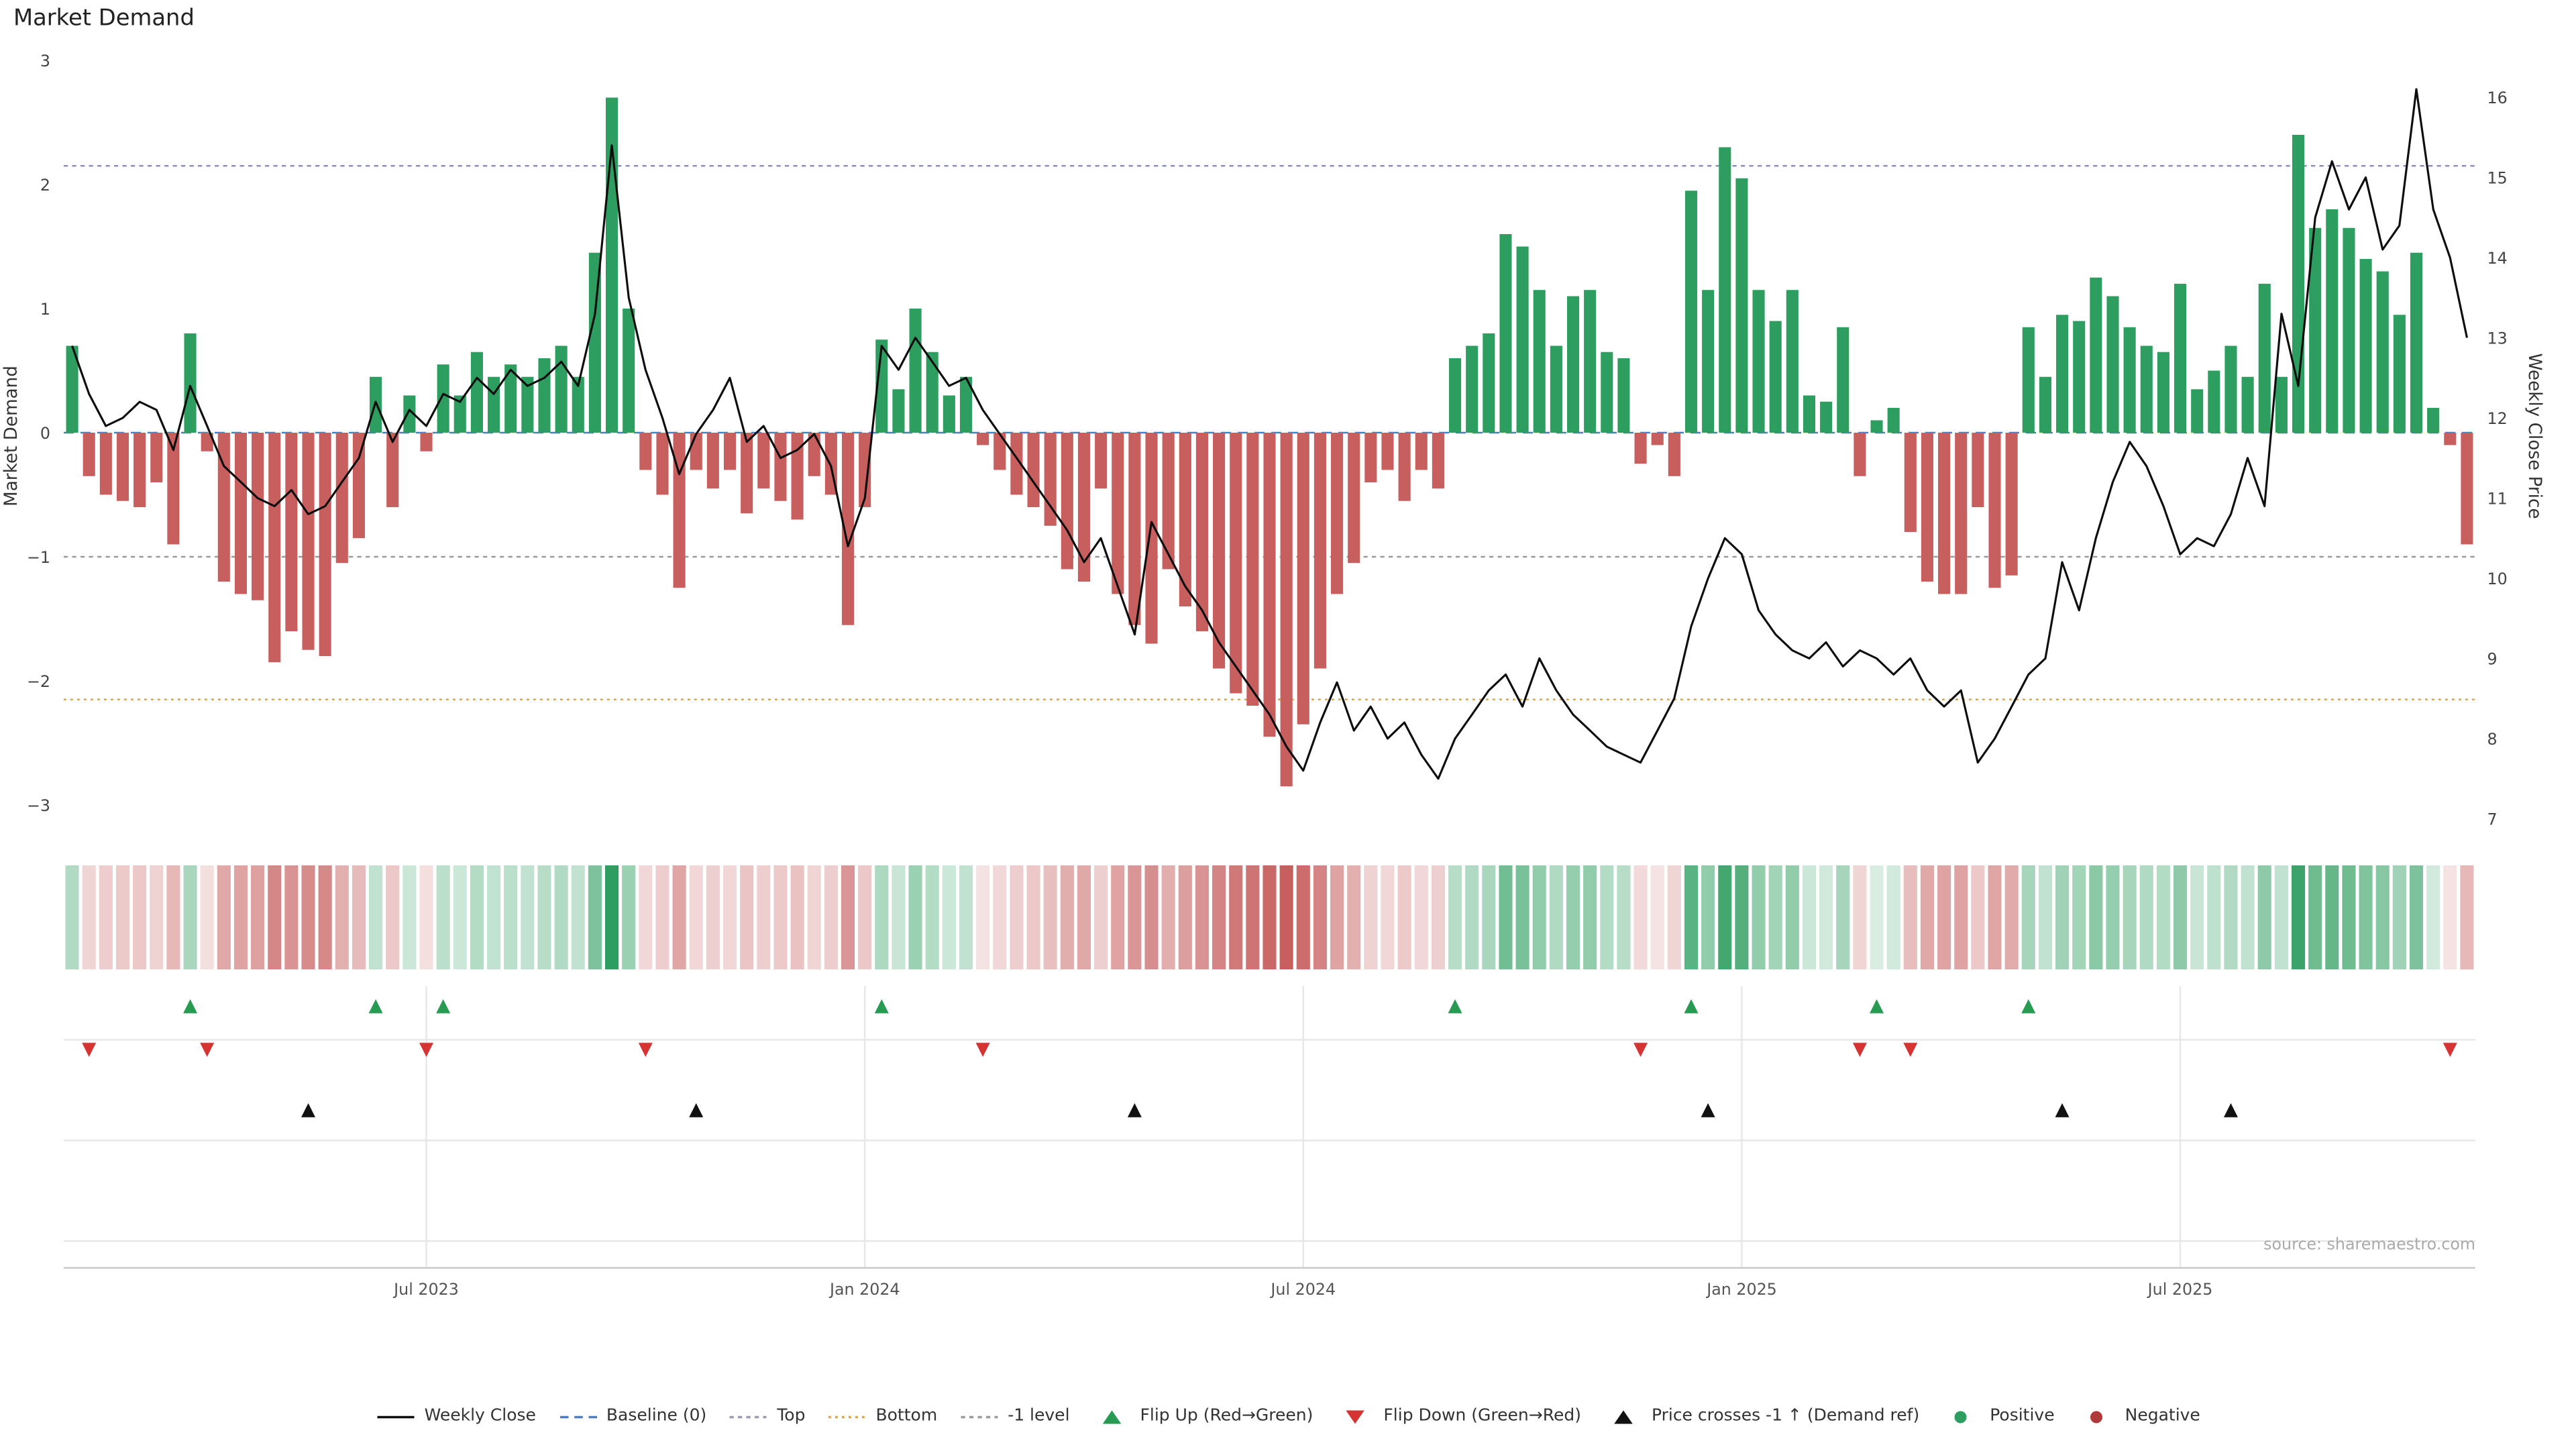  Describe the element at coordinates (2497, 98) in the screenshot. I see `right-tick-label: 16` at that location.